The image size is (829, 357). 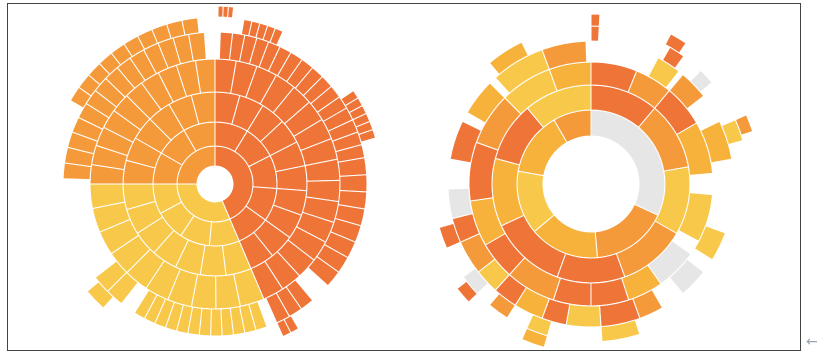 I want to click on arrow-left-icon: ←, so click(x=812, y=342).